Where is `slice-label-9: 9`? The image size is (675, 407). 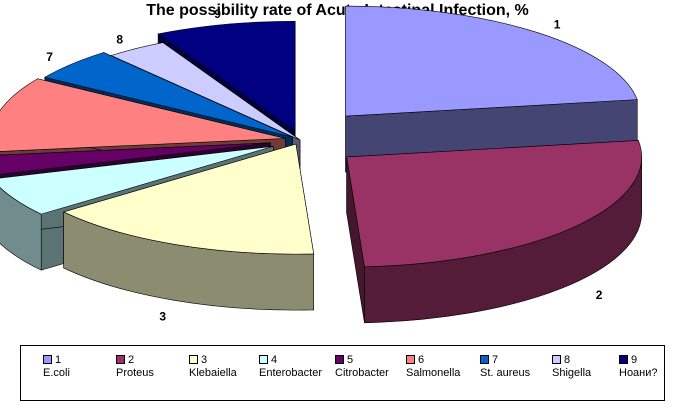
slice-label-9: 9 is located at coordinates (217, 14).